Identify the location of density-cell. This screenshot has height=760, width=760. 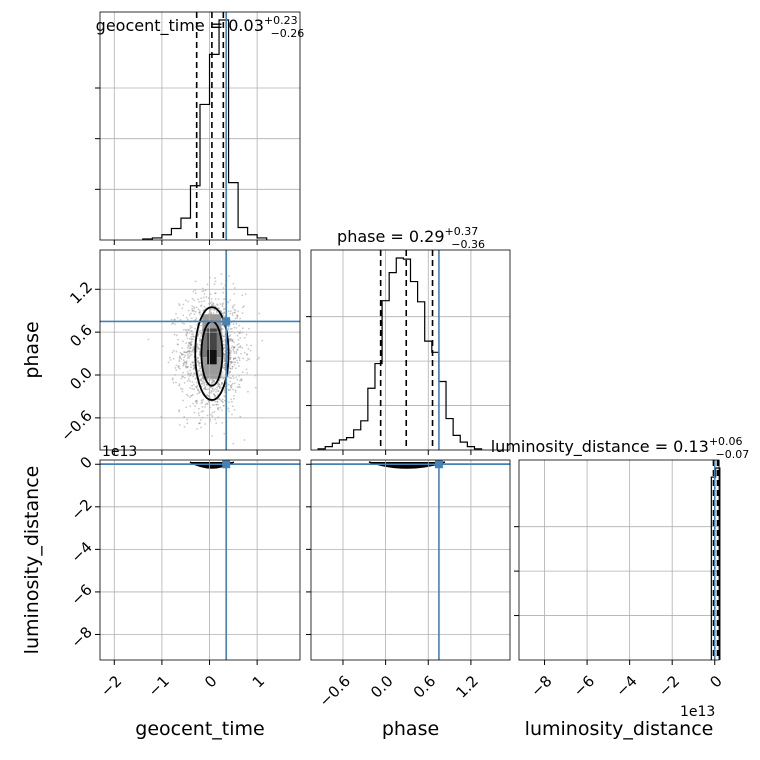
(212, 357).